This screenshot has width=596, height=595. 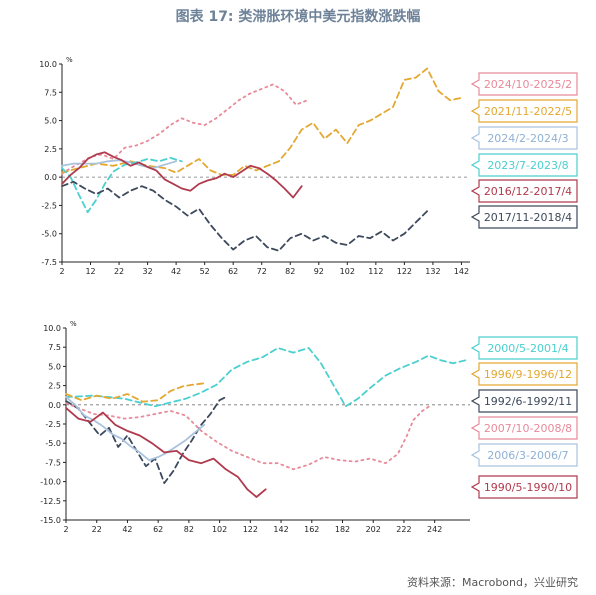 What do you see at coordinates (342, 529) in the screenshot?
I see `x-tick-label: 182` at bounding box center [342, 529].